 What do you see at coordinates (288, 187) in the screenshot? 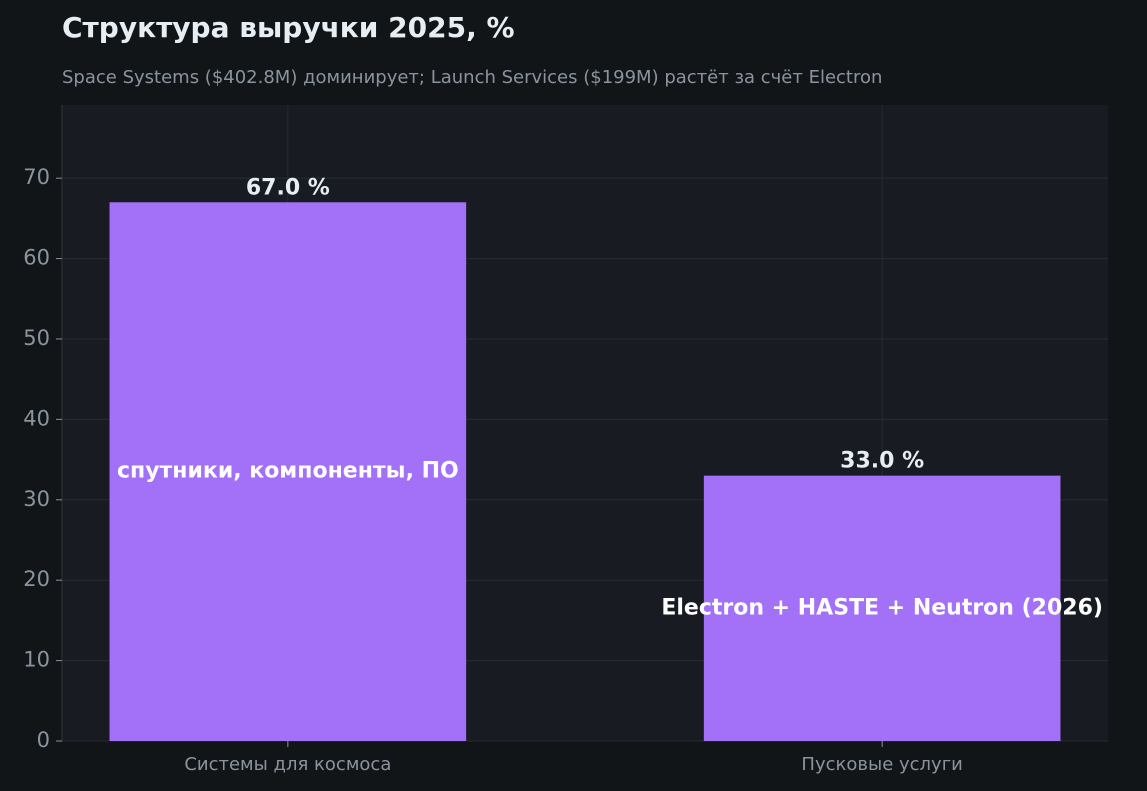
I see `value-label: 67.0 %` at bounding box center [288, 187].